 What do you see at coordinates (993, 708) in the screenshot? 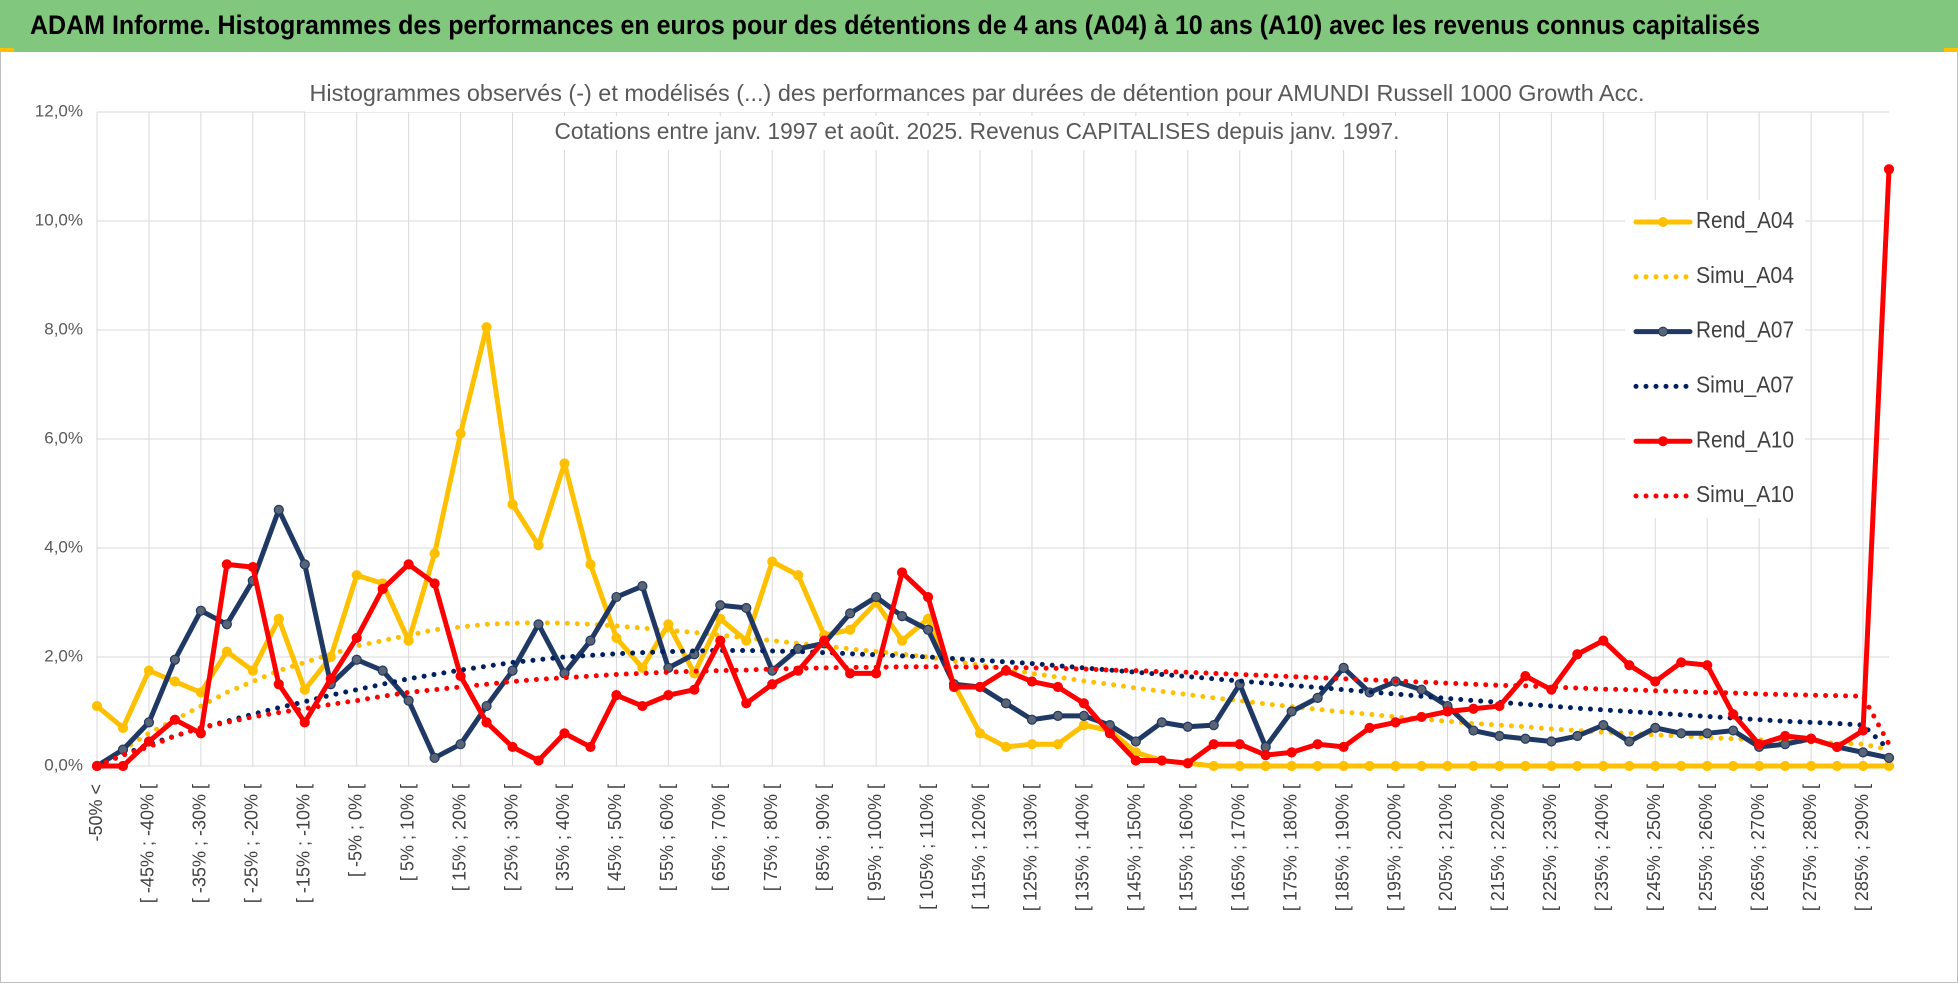
I see `model-line` at bounding box center [993, 708].